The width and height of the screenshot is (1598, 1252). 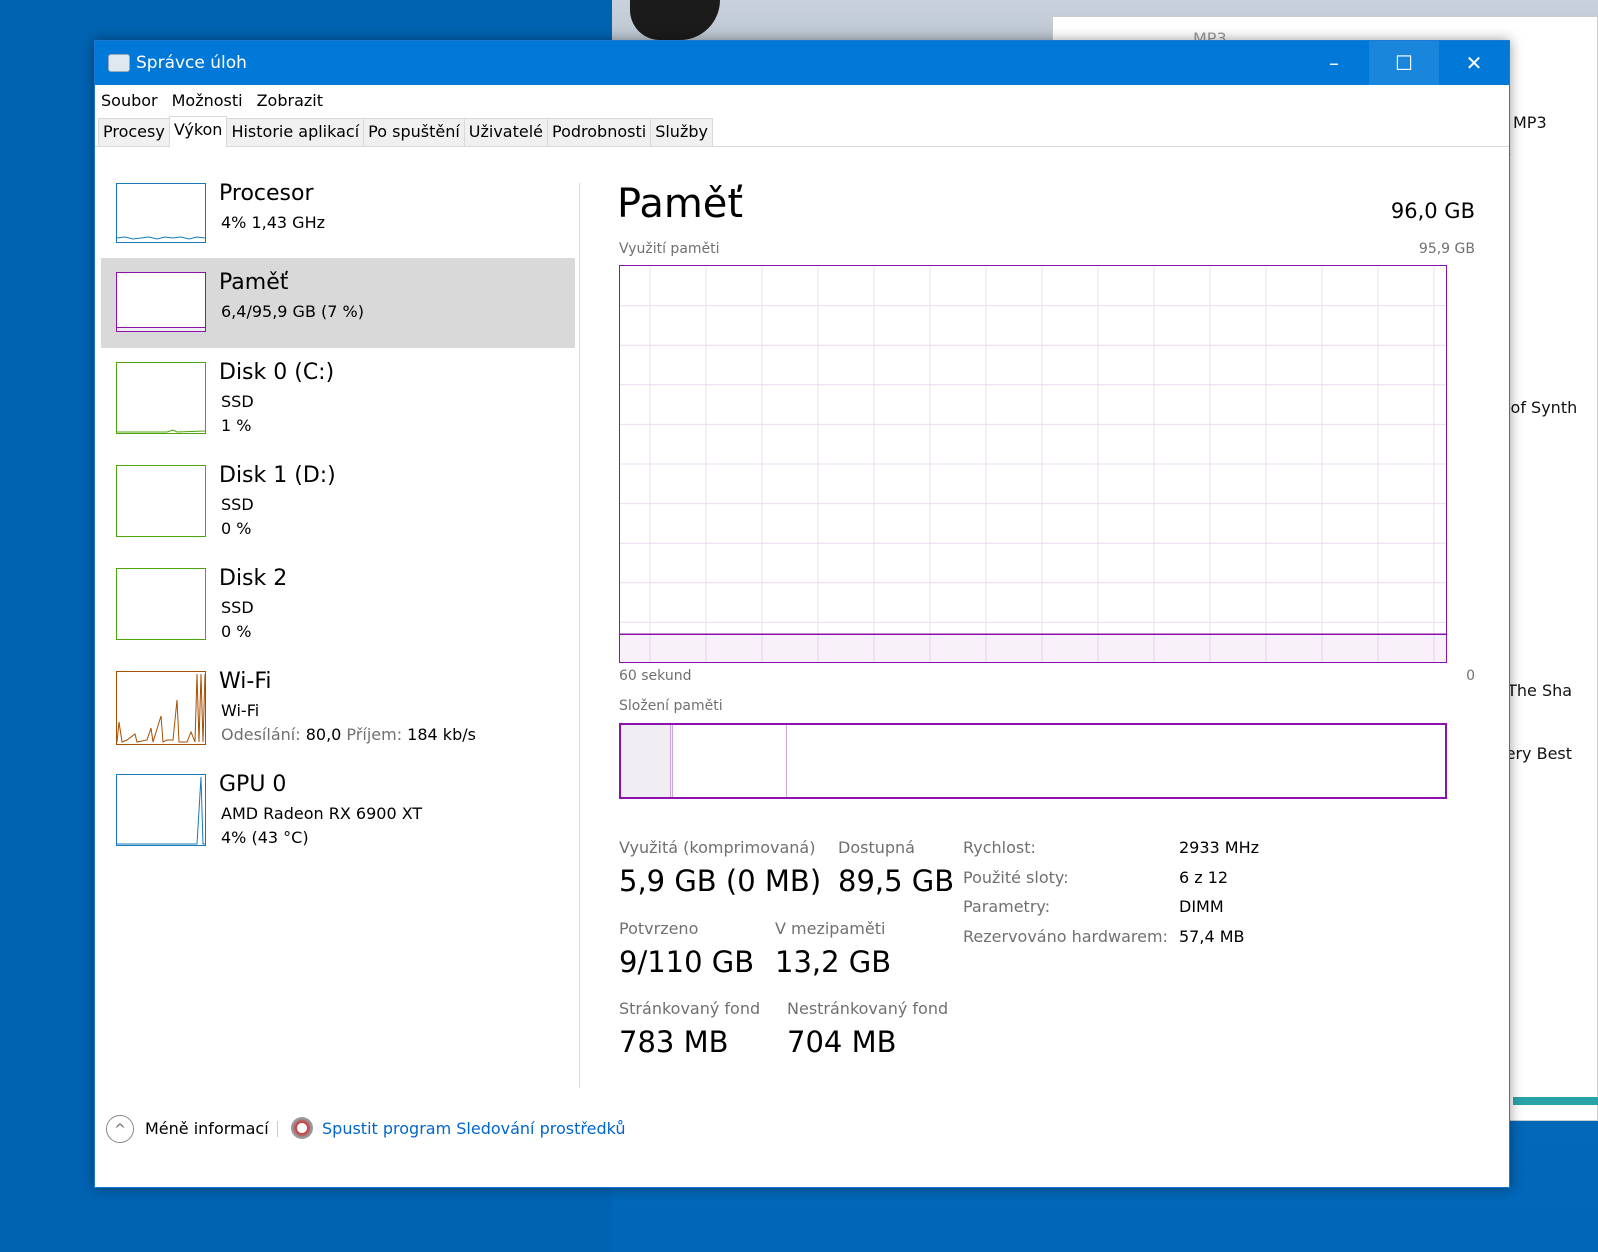 I want to click on slots-value: 6 z 12, so click(x=1204, y=877).